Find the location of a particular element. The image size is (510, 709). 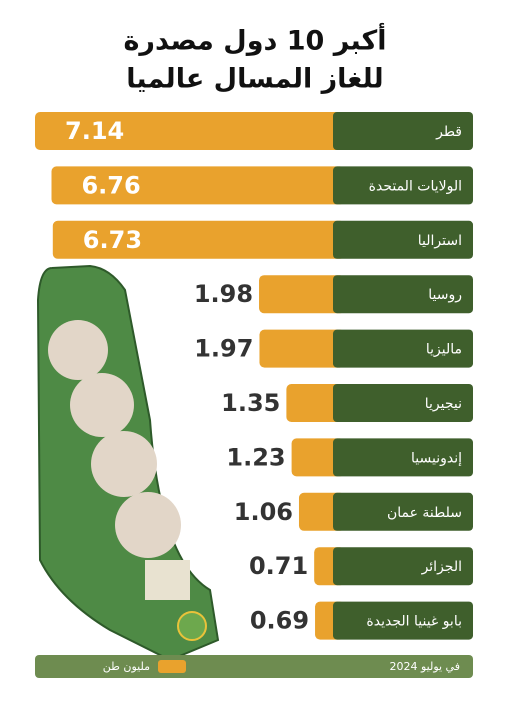

category-label: روسيا is located at coordinates (445, 295).